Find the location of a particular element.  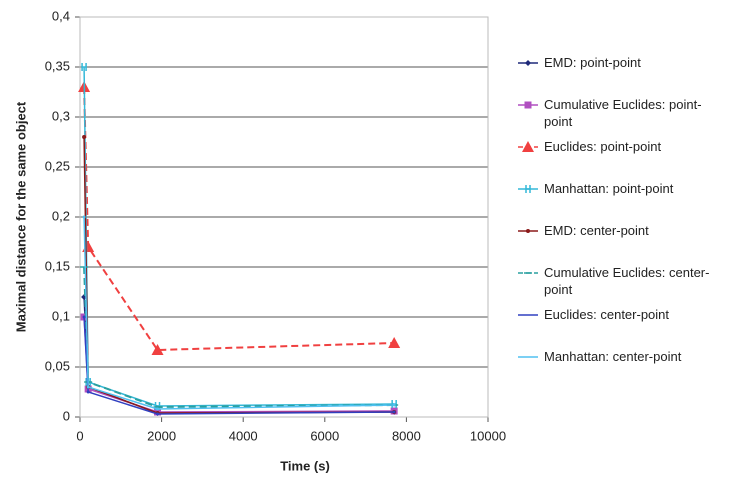

legend-label: Manhattan: center-point is located at coordinates (613, 356).